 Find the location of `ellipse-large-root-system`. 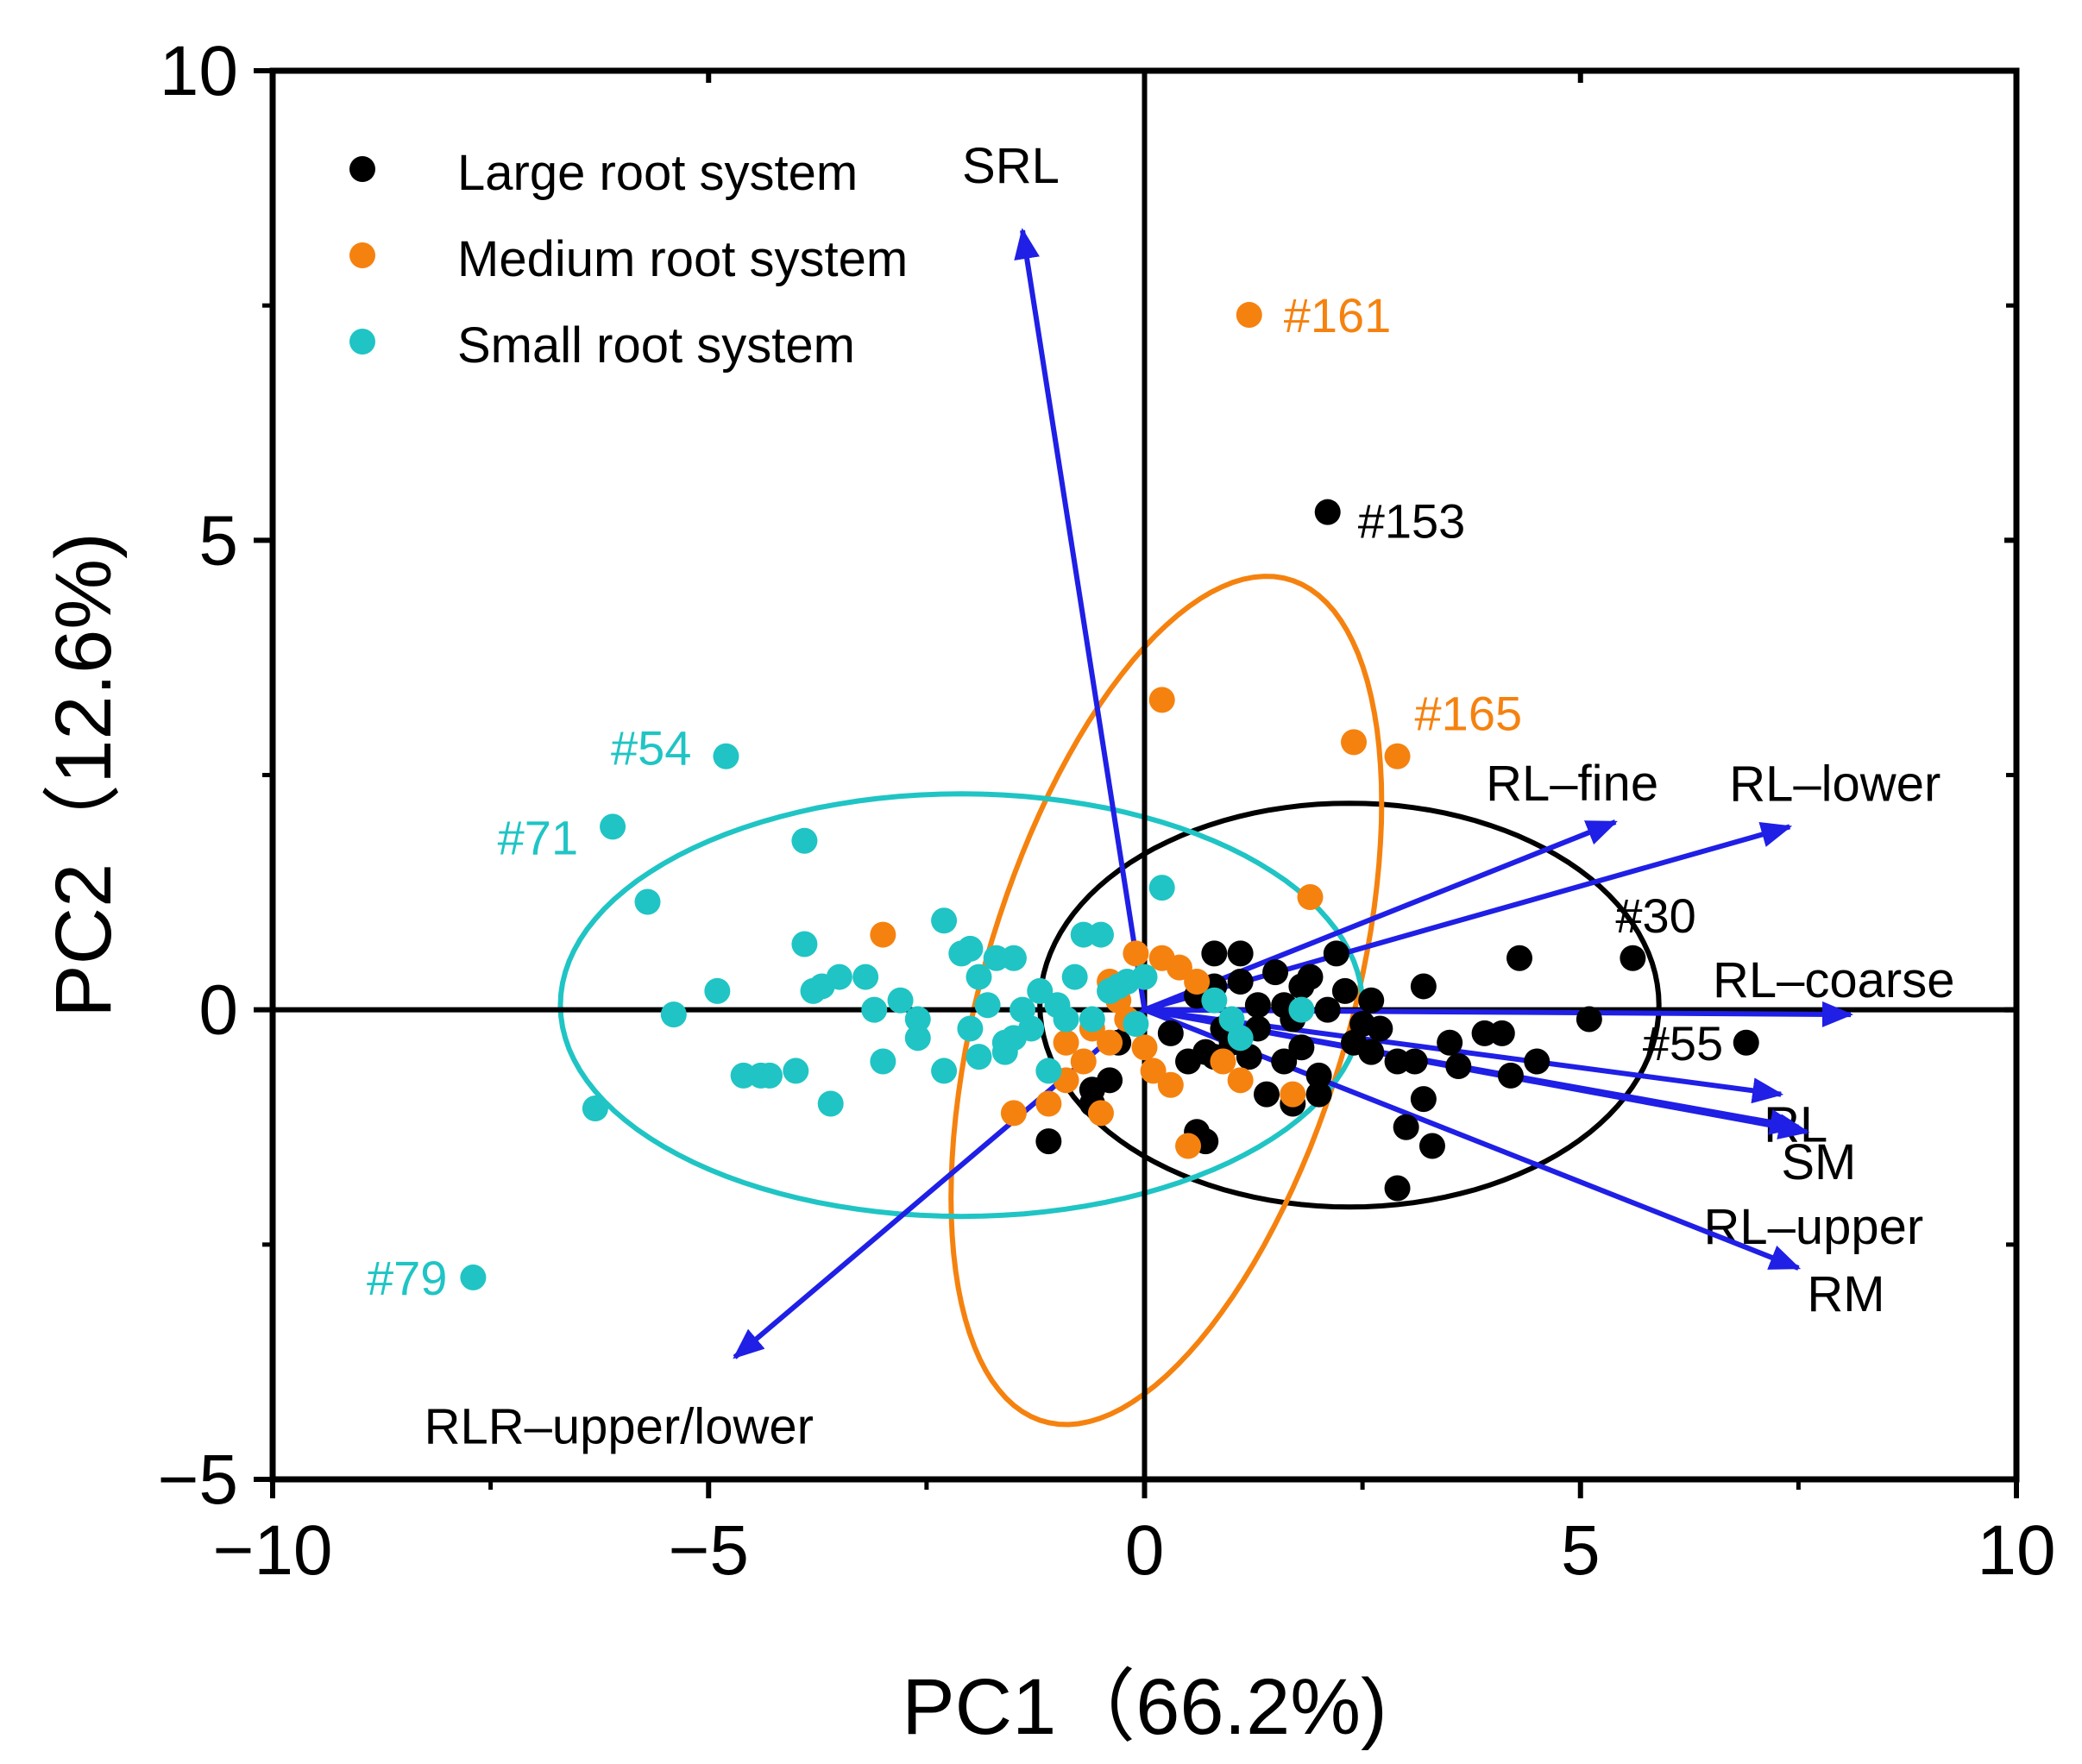

ellipse-large-root-system is located at coordinates (1349, 1005).